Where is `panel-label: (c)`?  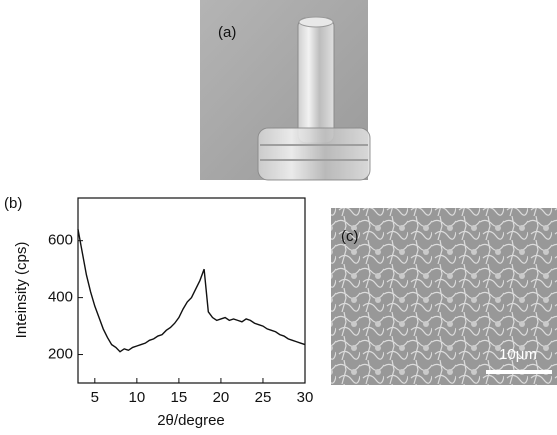
panel-label: (c) is located at coordinates (350, 236).